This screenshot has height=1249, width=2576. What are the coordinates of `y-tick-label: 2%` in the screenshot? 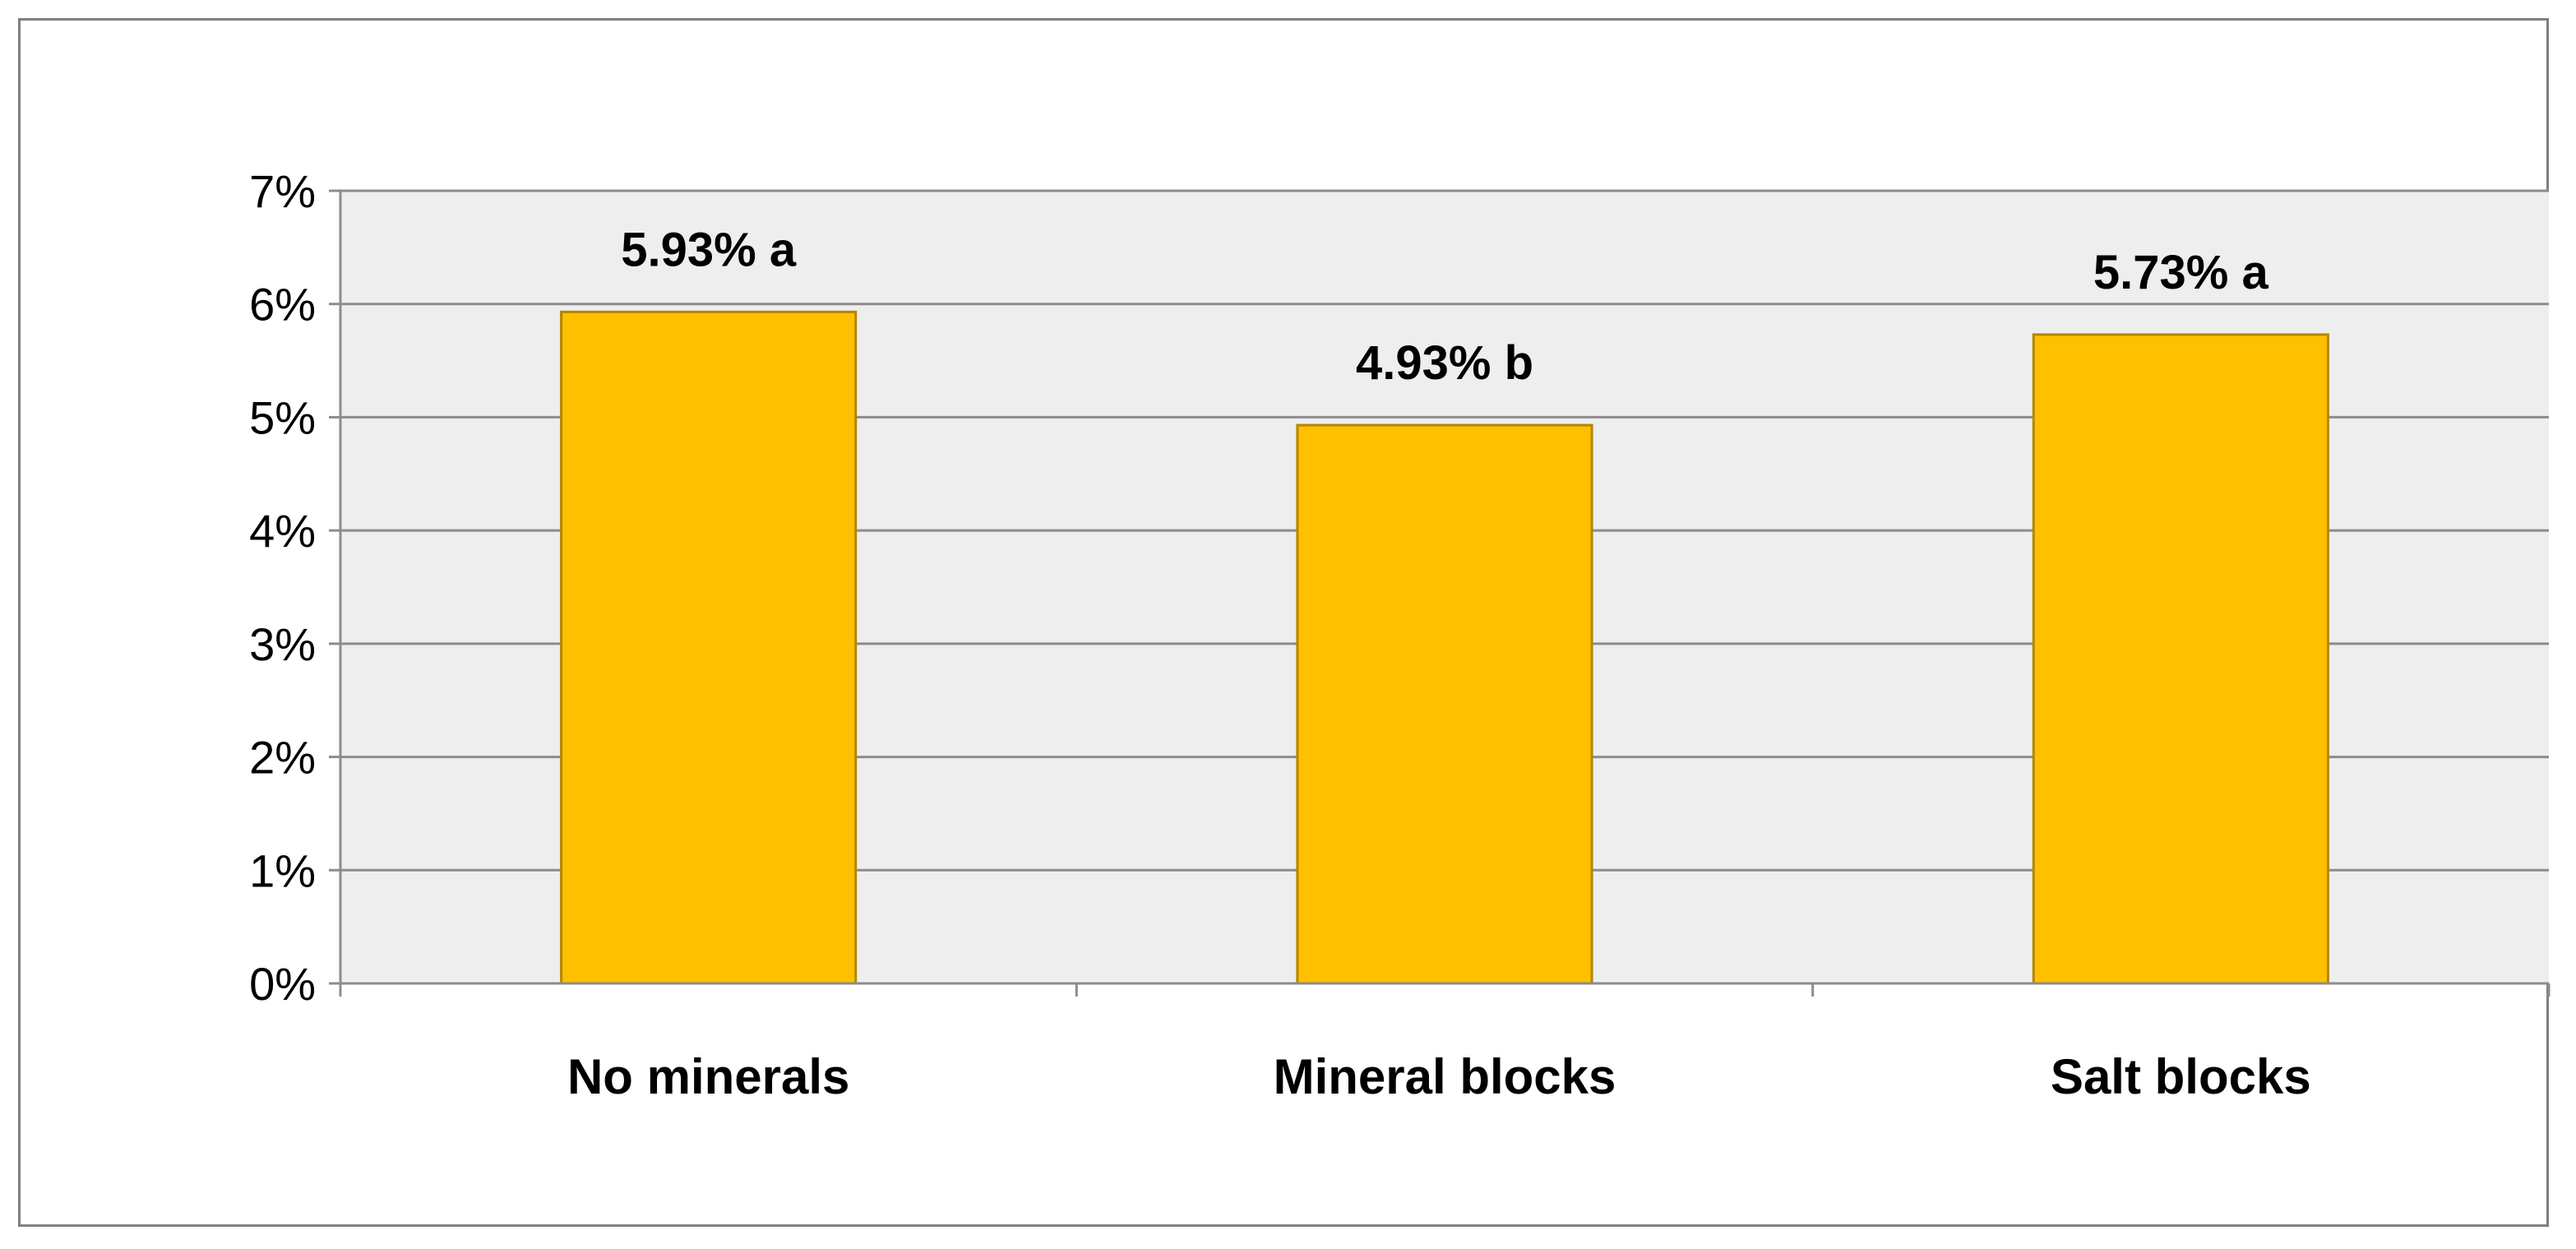 It's located at (282, 758).